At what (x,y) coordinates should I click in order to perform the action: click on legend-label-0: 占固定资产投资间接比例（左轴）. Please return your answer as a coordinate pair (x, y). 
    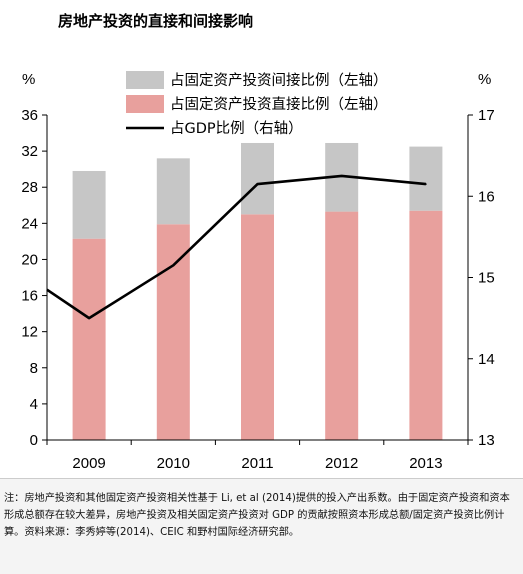
    Looking at the image, I should click on (279, 80).